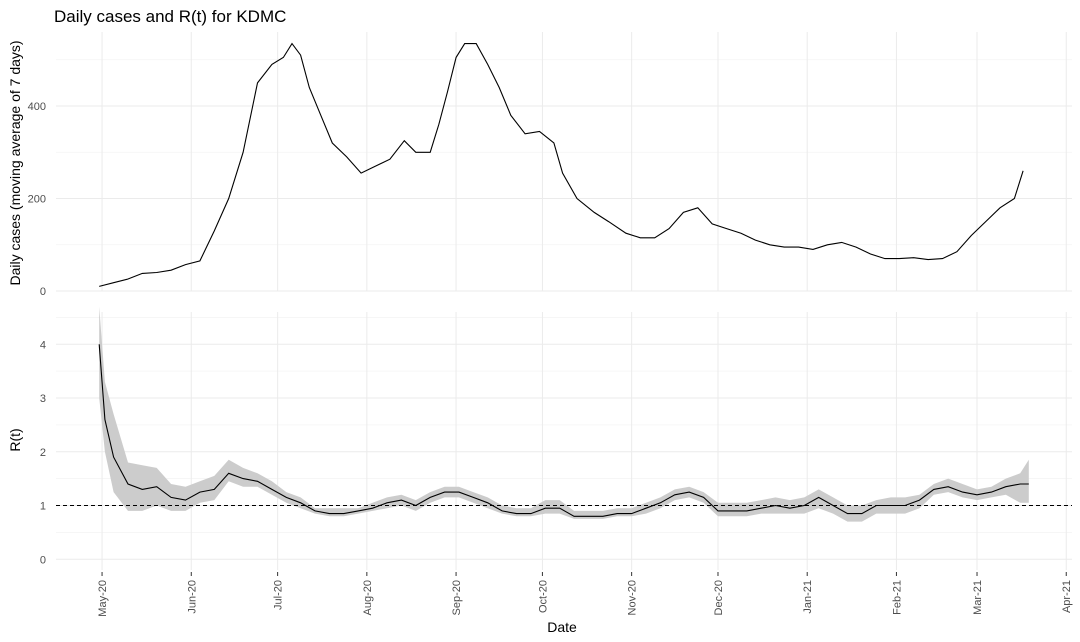 The image size is (1080, 642). I want to click on x-tick-label: Oct-20, so click(543, 596).